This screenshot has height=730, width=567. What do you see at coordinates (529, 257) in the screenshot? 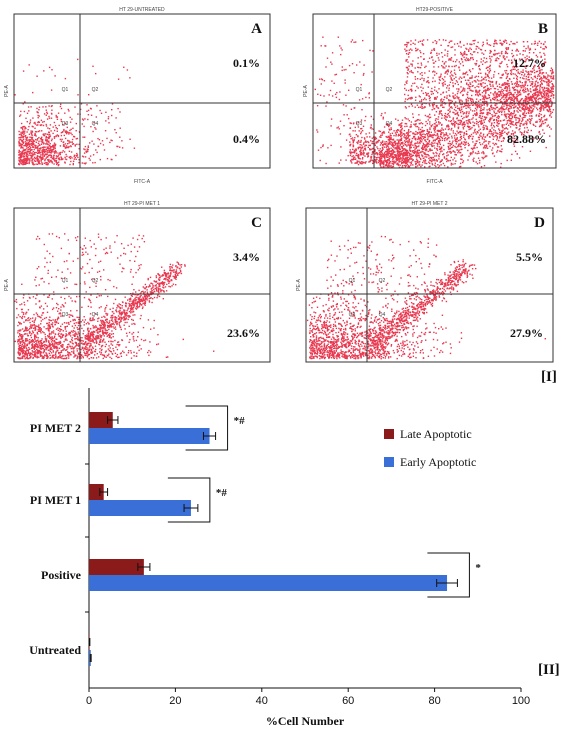
I see `late-apoptotic-percent: 5.5%` at bounding box center [529, 257].